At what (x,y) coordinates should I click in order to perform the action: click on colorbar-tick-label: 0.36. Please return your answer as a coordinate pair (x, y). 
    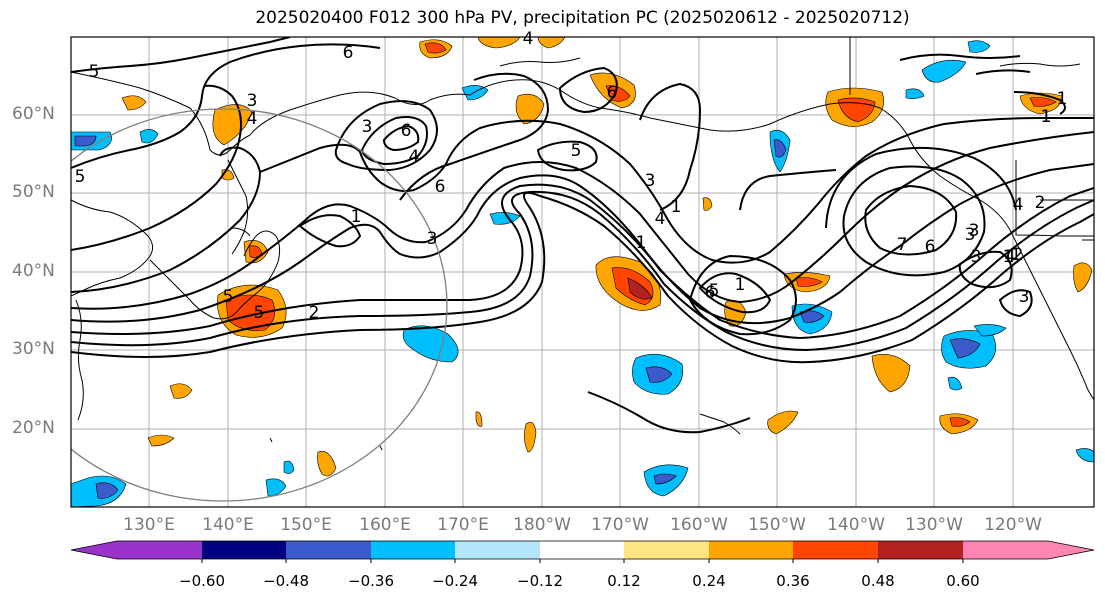
    Looking at the image, I should click on (793, 581).